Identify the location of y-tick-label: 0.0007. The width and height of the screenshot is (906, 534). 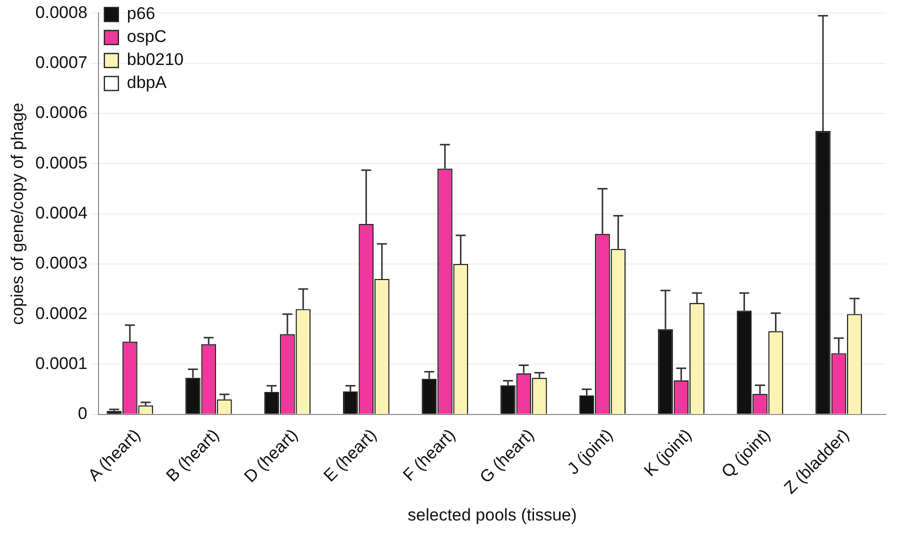
(61, 62).